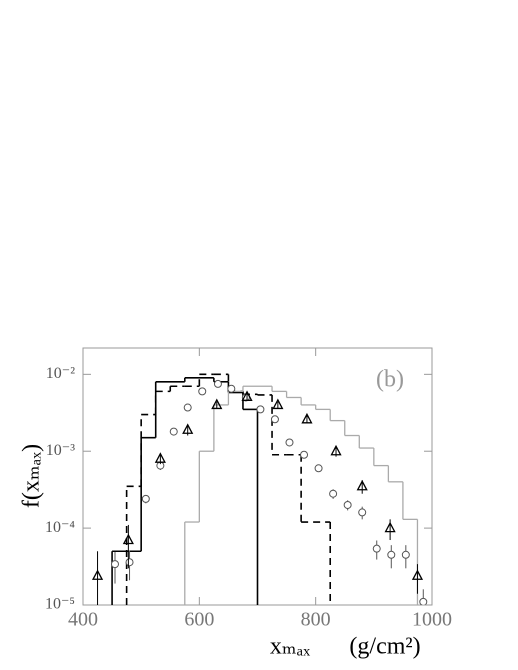  Describe the element at coordinates (60, 373) in the screenshot. I see `y-tick-label: 10⁻²` at that location.